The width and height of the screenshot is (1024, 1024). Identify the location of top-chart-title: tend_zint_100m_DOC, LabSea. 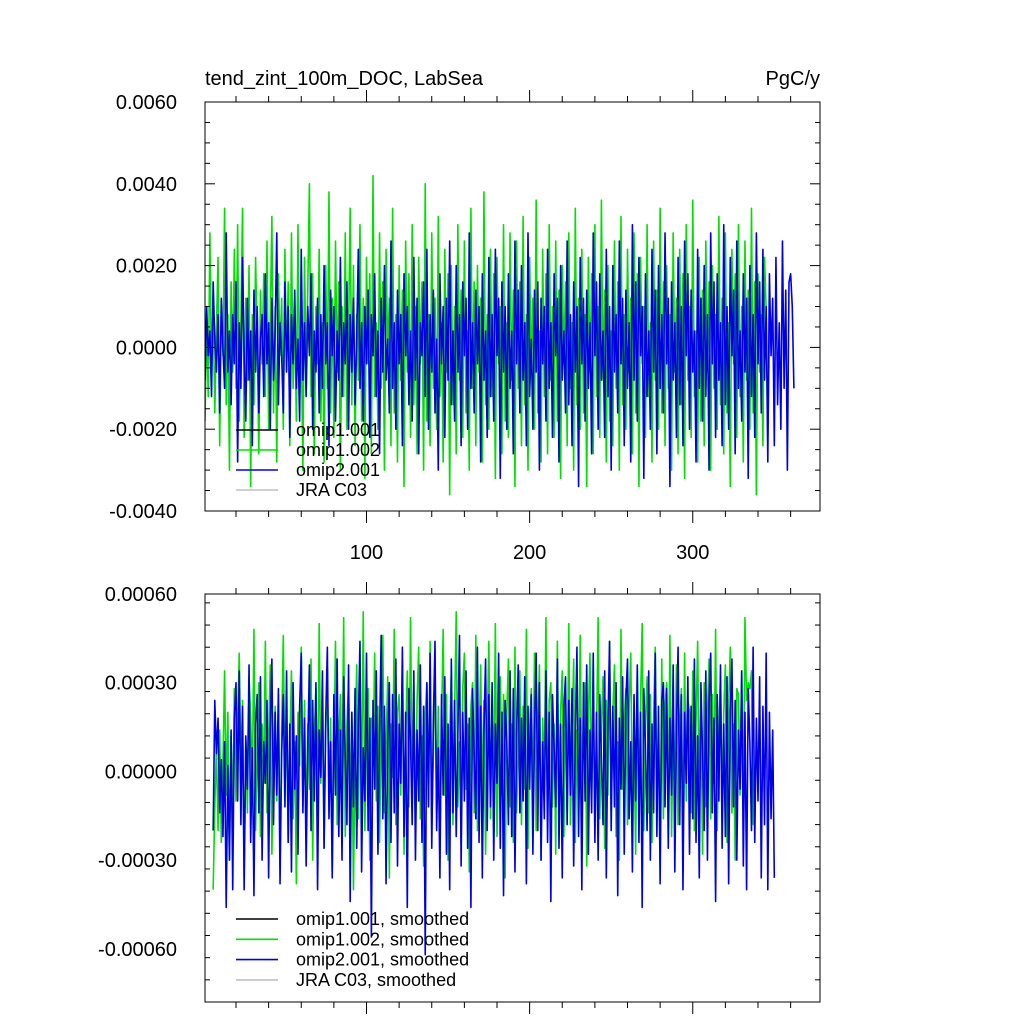
(344, 79).